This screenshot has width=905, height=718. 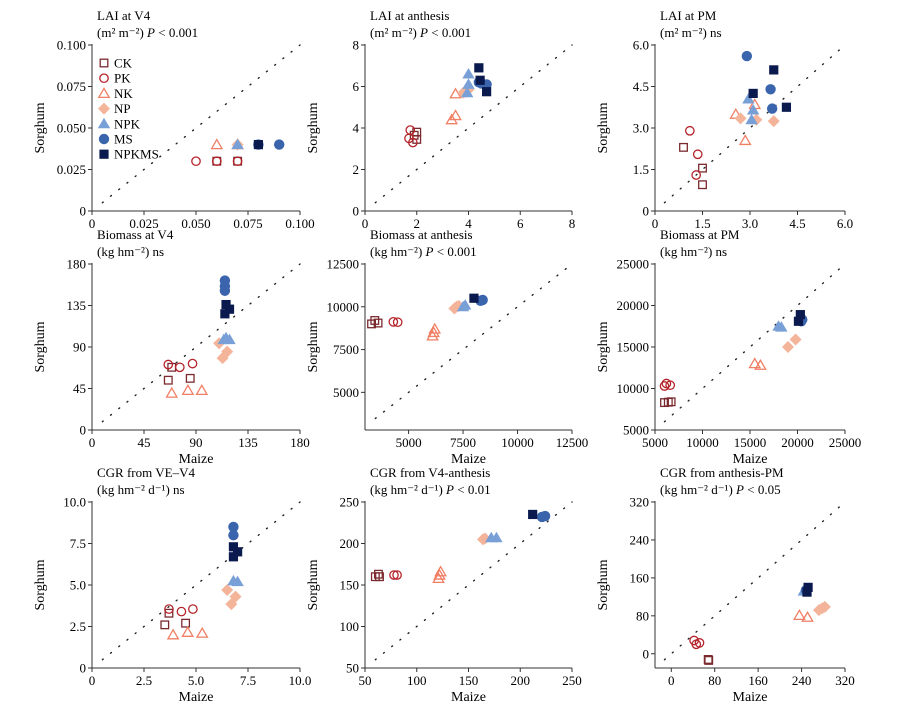 I want to click on data-point-nk, so click(x=439, y=574).